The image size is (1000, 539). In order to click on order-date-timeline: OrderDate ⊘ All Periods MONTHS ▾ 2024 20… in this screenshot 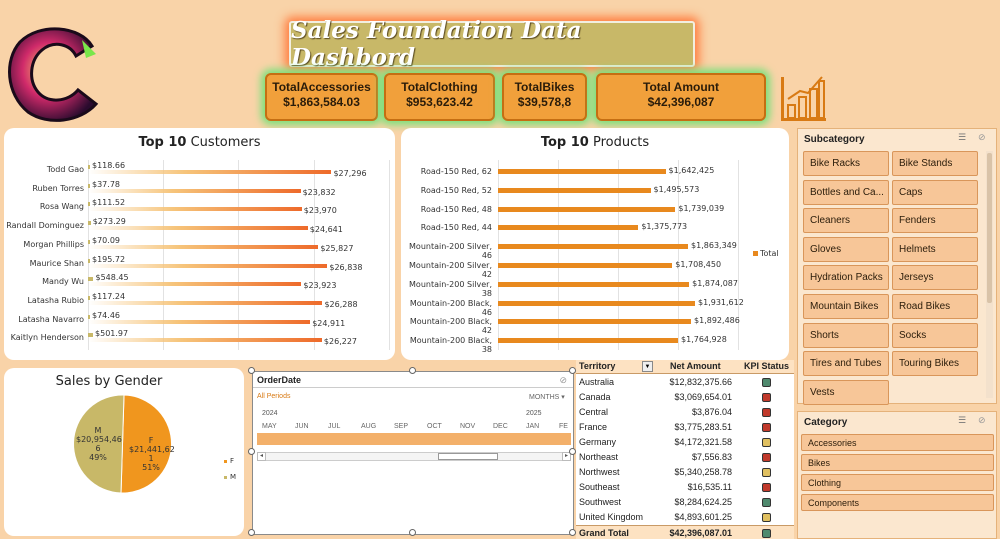, I will do `click(413, 453)`.